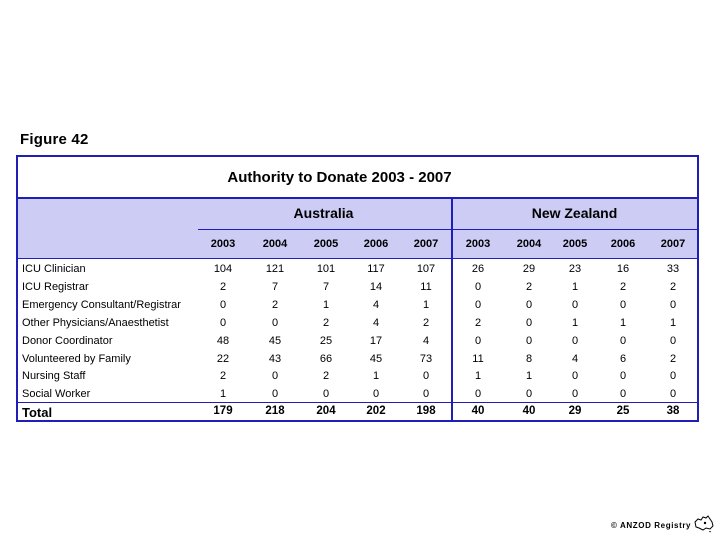 The height and width of the screenshot is (540, 720). What do you see at coordinates (426, 359) in the screenshot?
I see `table-cell: 73` at bounding box center [426, 359].